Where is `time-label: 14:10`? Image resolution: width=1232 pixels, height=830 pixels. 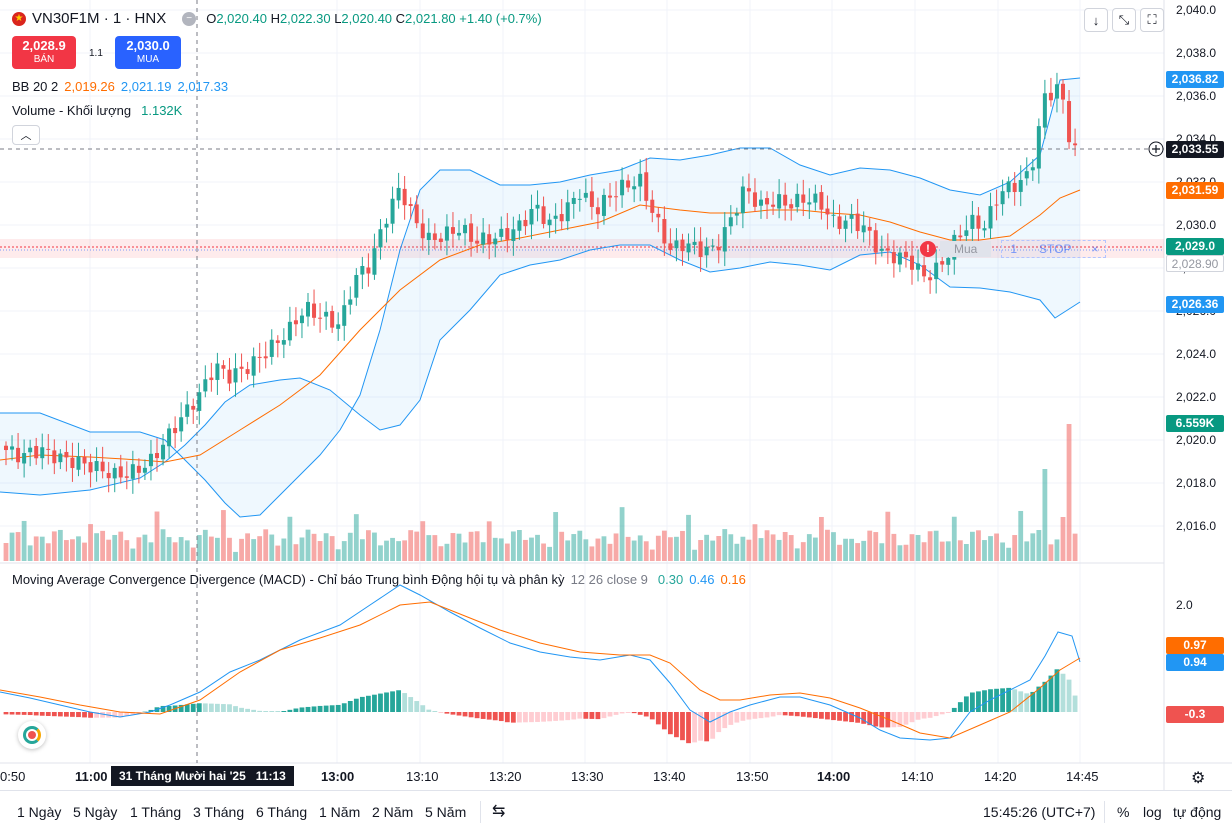
time-label: 14:10 is located at coordinates (917, 776).